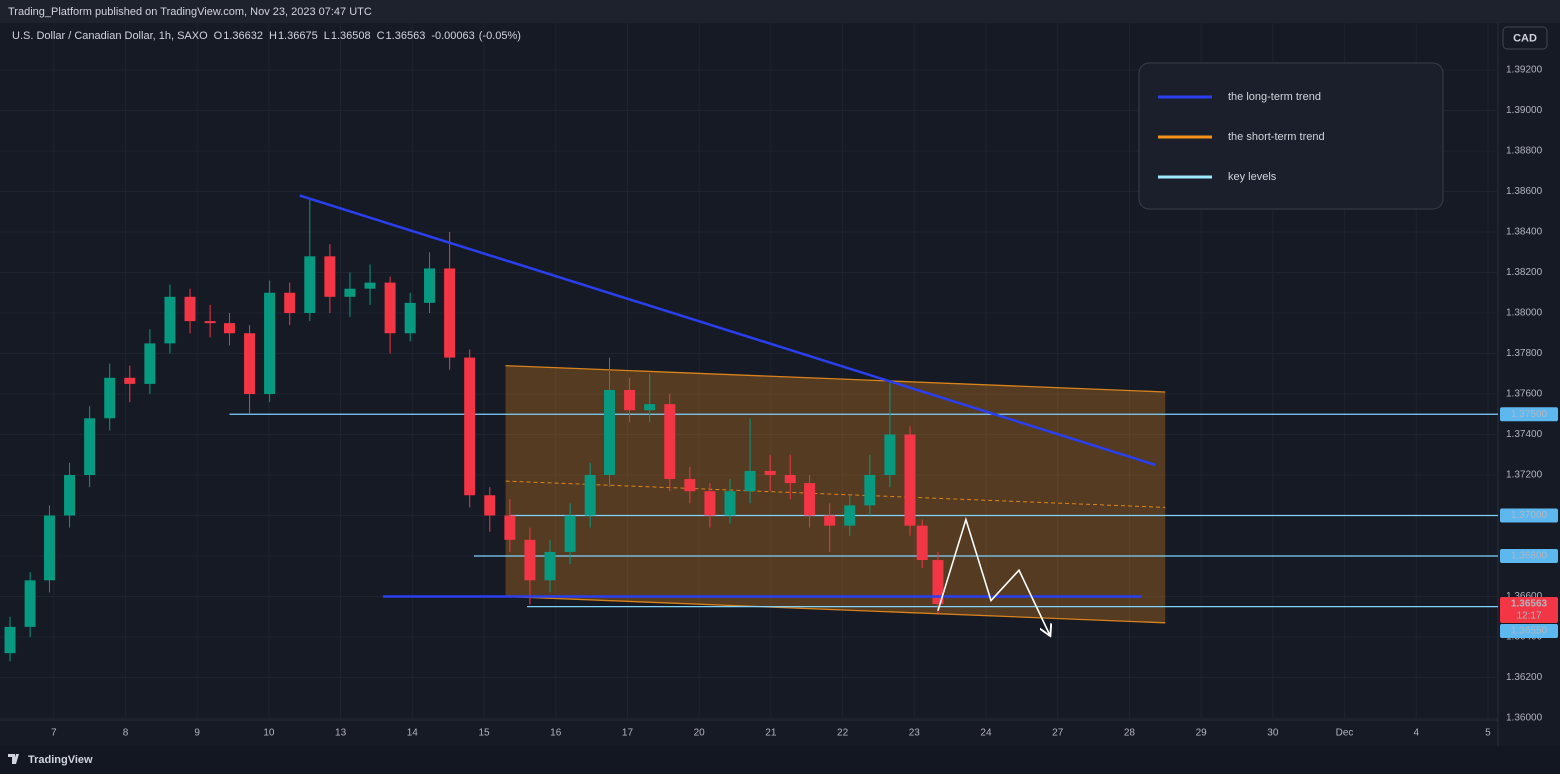  I want to click on level-tag: 1.37000, so click(1529, 515).